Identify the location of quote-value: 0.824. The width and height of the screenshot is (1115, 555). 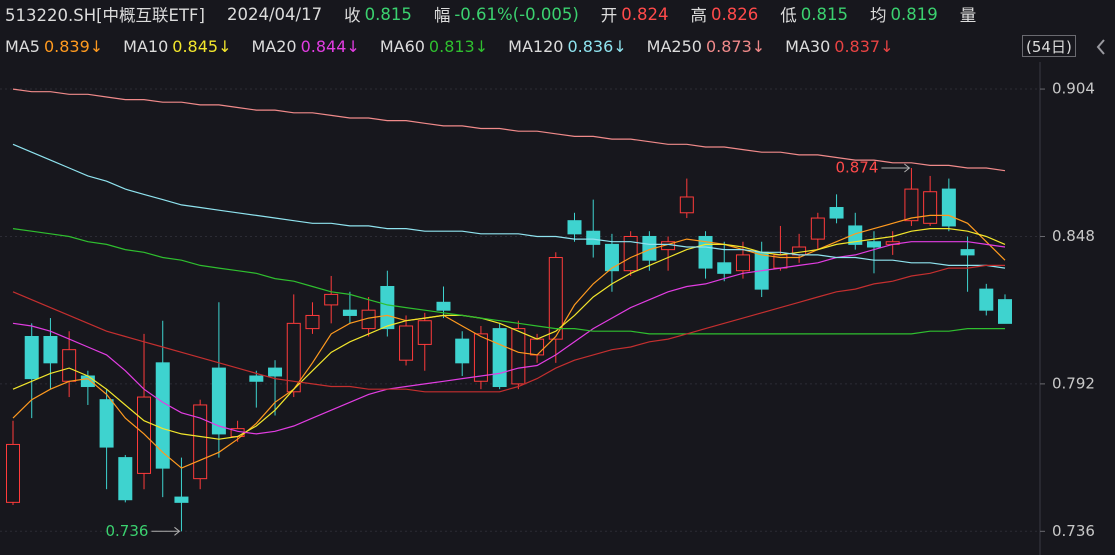
(645, 14).